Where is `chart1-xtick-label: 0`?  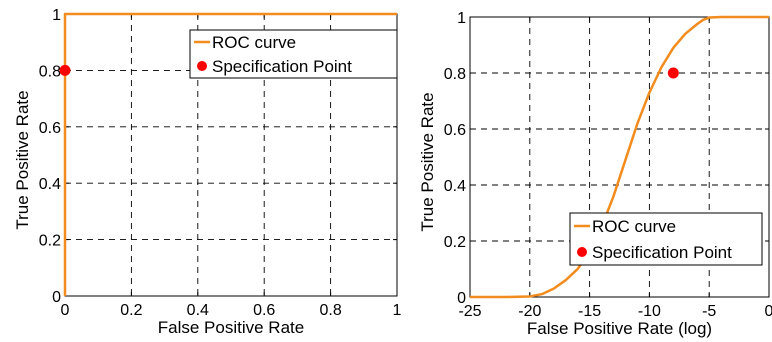
chart1-xtick-label: 0 is located at coordinates (65, 310).